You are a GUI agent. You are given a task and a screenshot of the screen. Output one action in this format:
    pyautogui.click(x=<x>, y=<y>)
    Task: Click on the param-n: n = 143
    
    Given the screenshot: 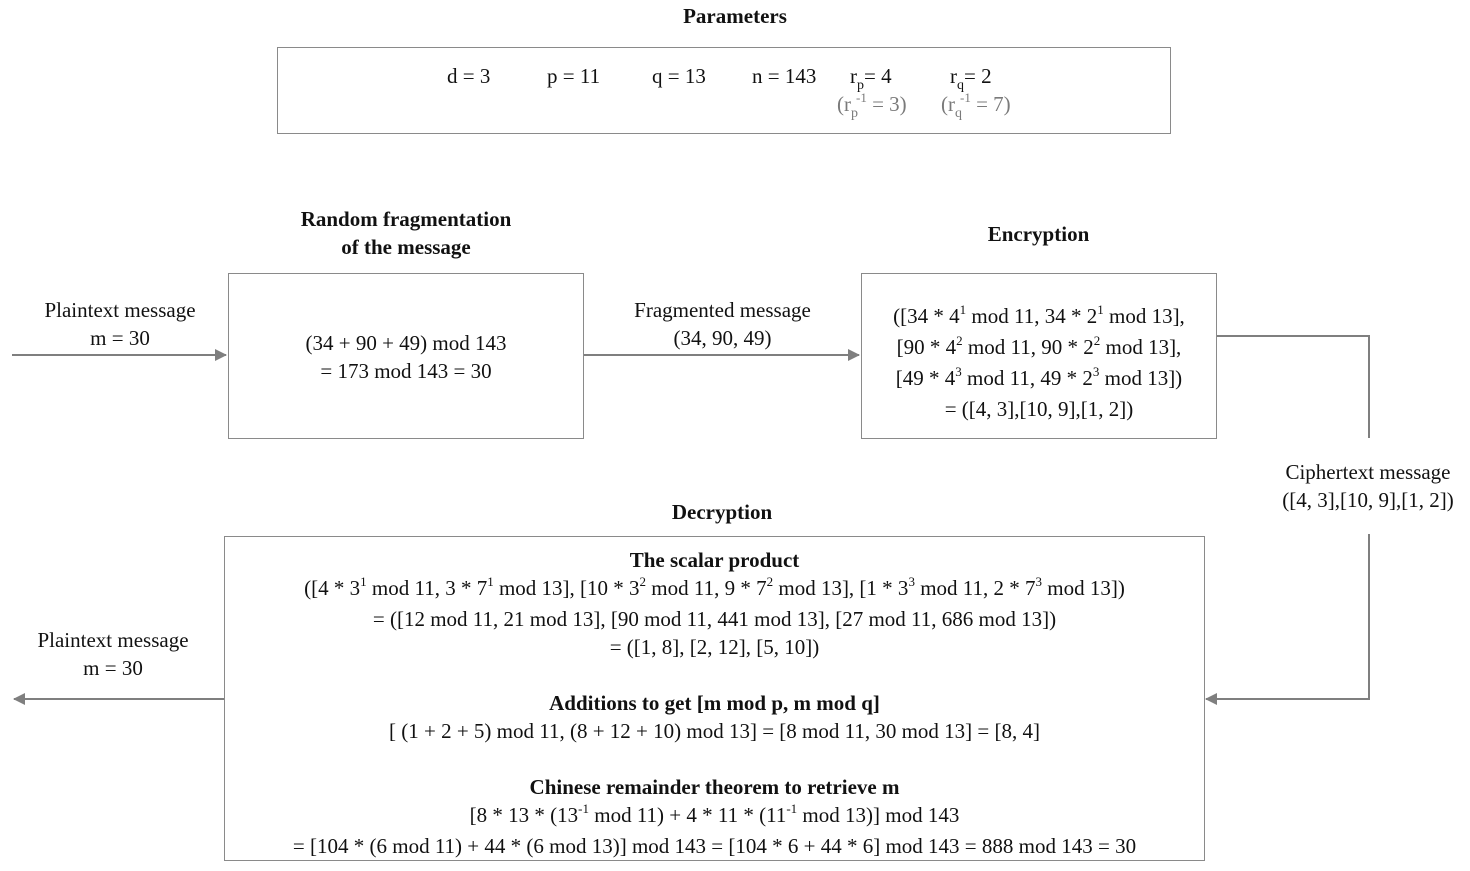 What is the action you would take?
    pyautogui.click(x=784, y=76)
    